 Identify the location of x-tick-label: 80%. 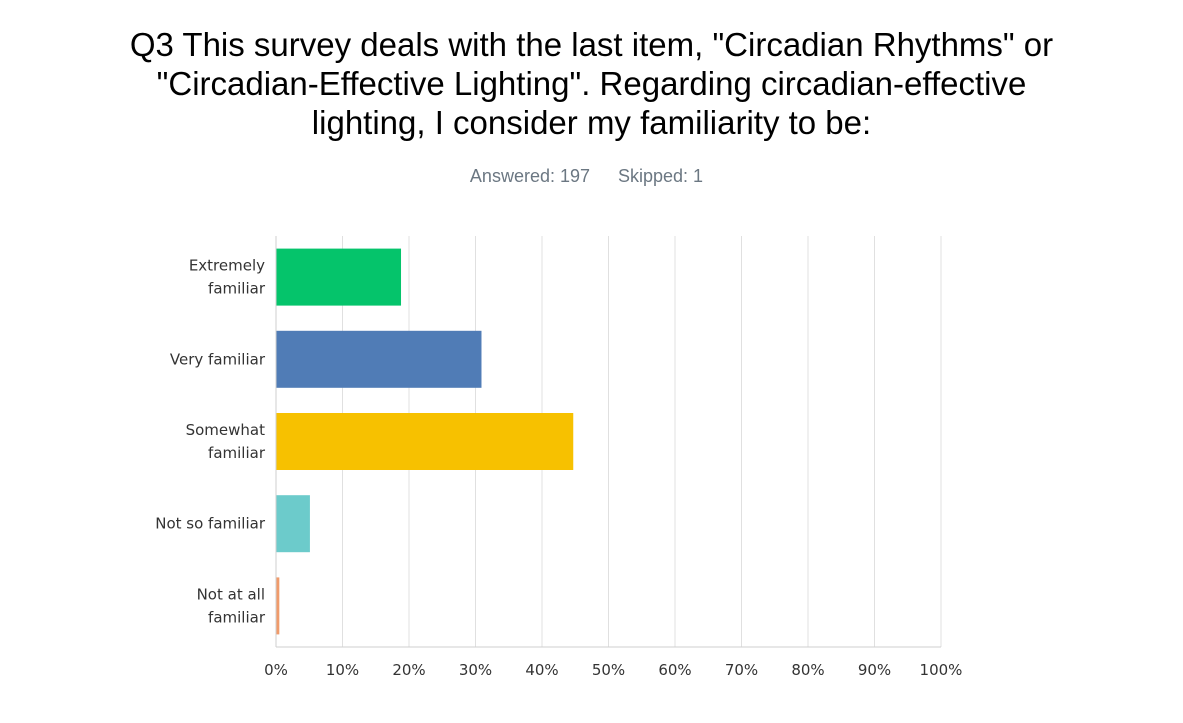
(807, 670).